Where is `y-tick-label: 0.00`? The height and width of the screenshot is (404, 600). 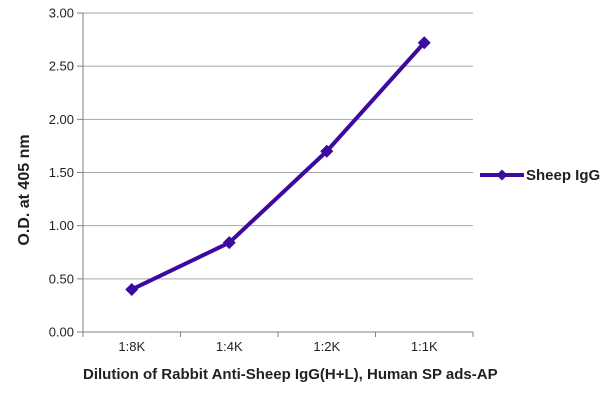 y-tick-label: 0.00 is located at coordinates (61, 332).